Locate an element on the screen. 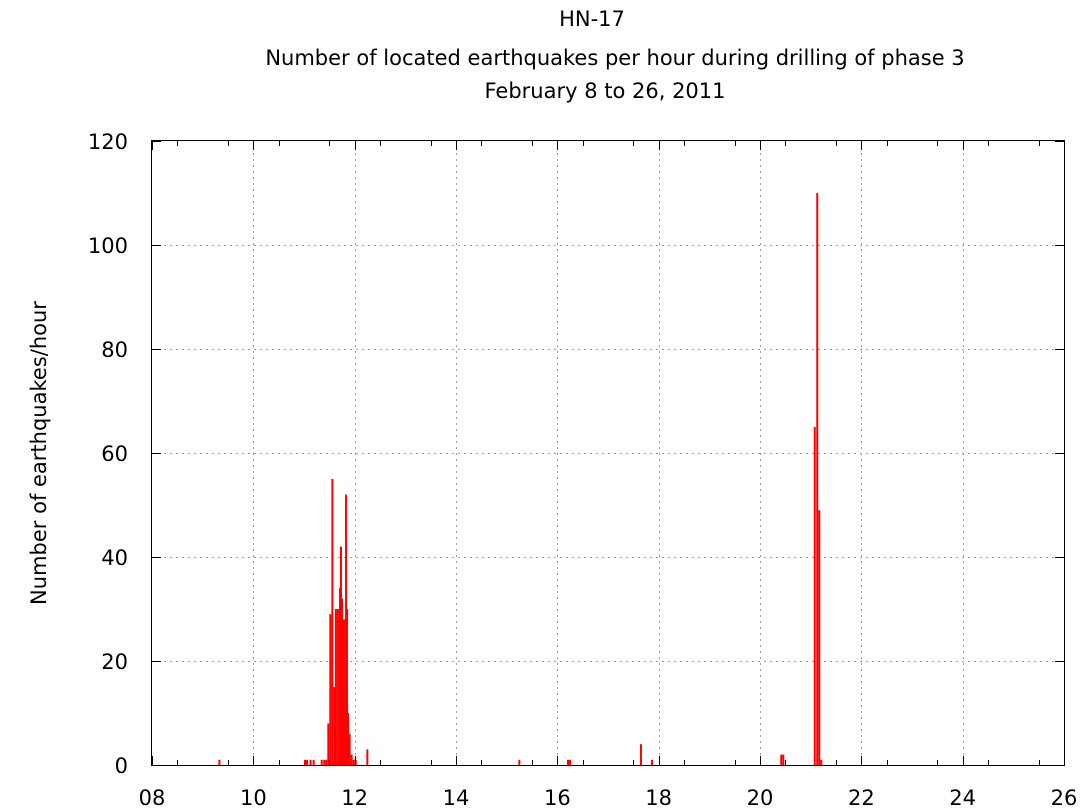  y-tick-label: 60 is located at coordinates (114, 454).